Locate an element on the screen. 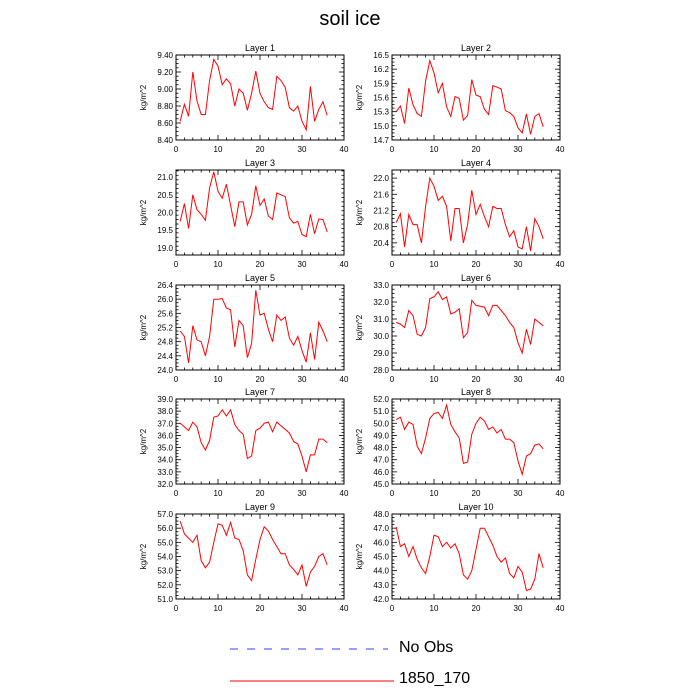 This screenshot has width=700, height=700. layer-2-ytick-label: 15.9 is located at coordinates (381, 83).